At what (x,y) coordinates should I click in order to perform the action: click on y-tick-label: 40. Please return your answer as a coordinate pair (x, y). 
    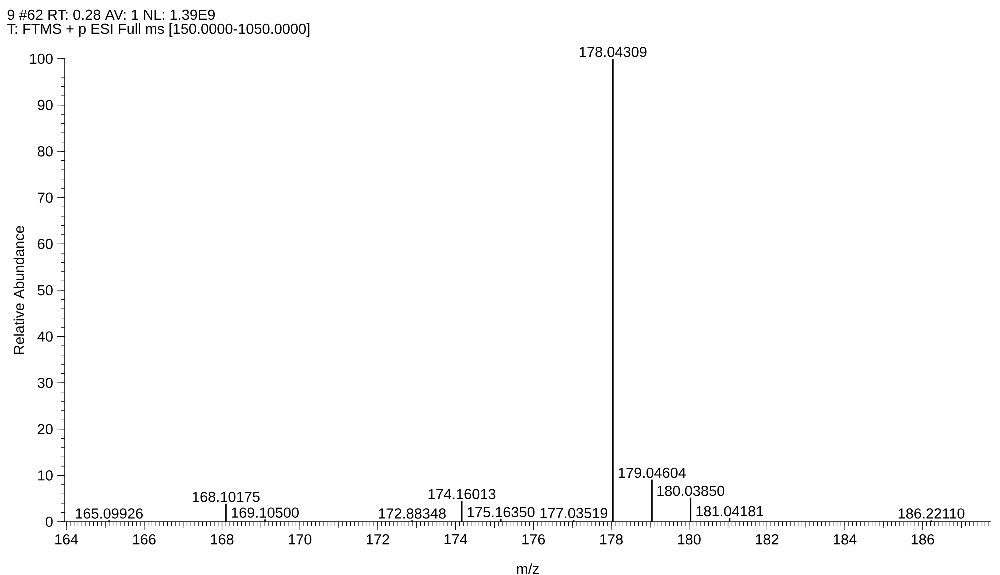
    Looking at the image, I should click on (45, 337).